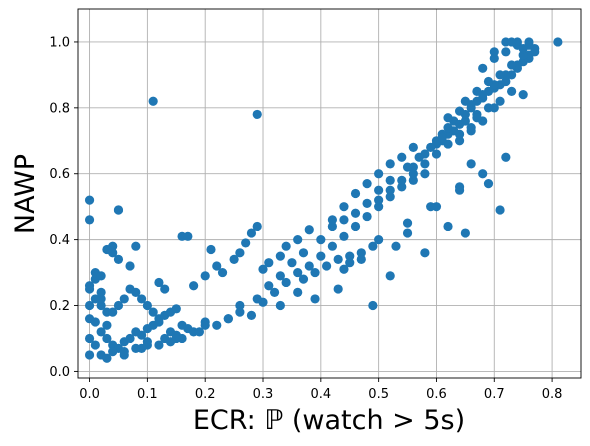 The width and height of the screenshot is (590, 446). I want to click on y-tick-label: 0.6, so click(59, 174).